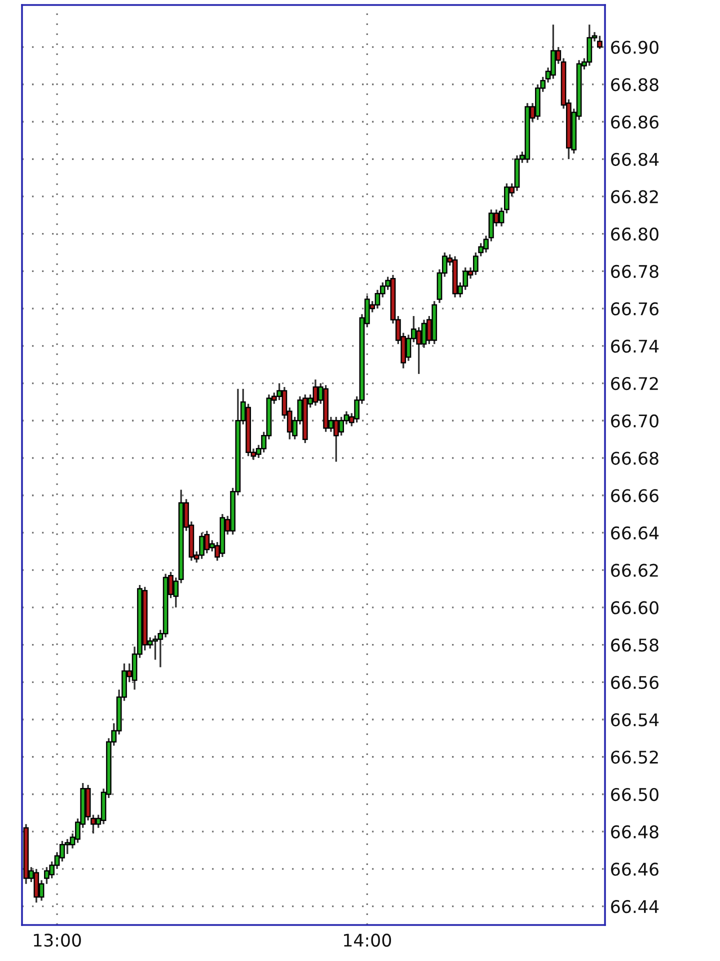 The width and height of the screenshot is (720, 961). I want to click on y-tick-label: 66.48, so click(634, 831).